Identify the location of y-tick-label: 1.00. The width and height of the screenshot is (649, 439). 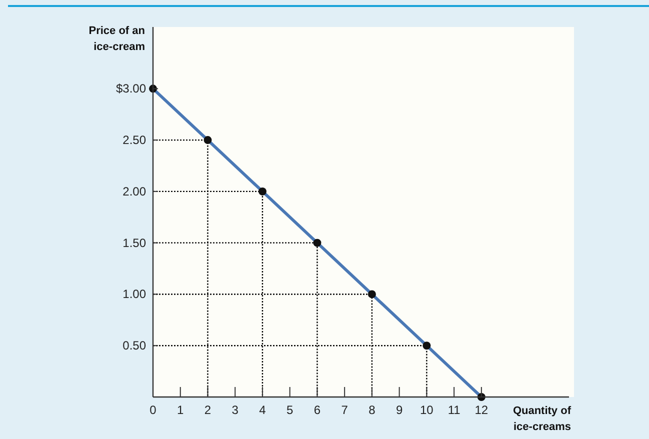
(134, 294).